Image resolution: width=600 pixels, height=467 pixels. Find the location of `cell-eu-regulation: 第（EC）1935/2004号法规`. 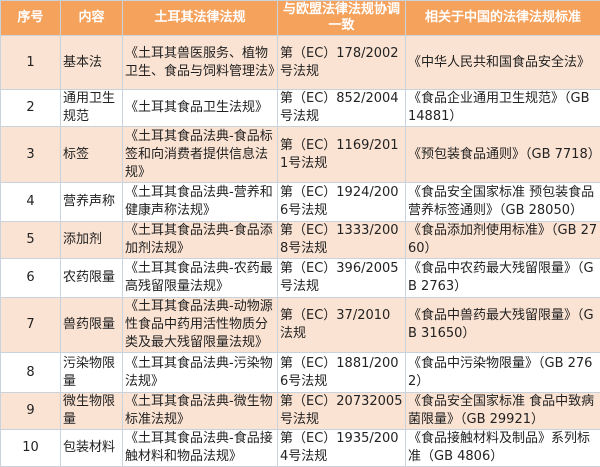

cell-eu-regulation: 第（EC）1935/2004号法规 is located at coordinates (342, 448).